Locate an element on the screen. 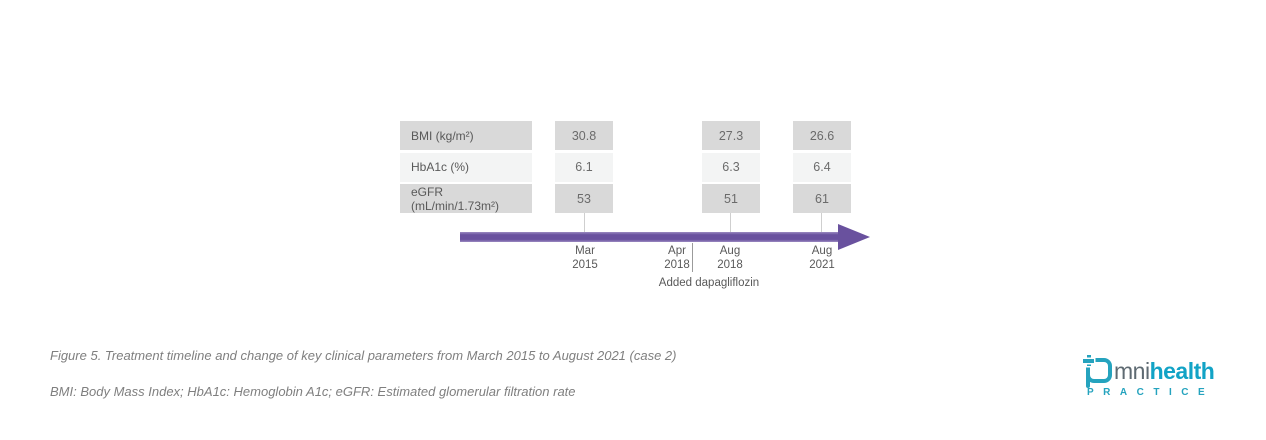 The height and width of the screenshot is (440, 1266). value-column-aug-2021: 26.6 6.4 61 is located at coordinates (822, 167).